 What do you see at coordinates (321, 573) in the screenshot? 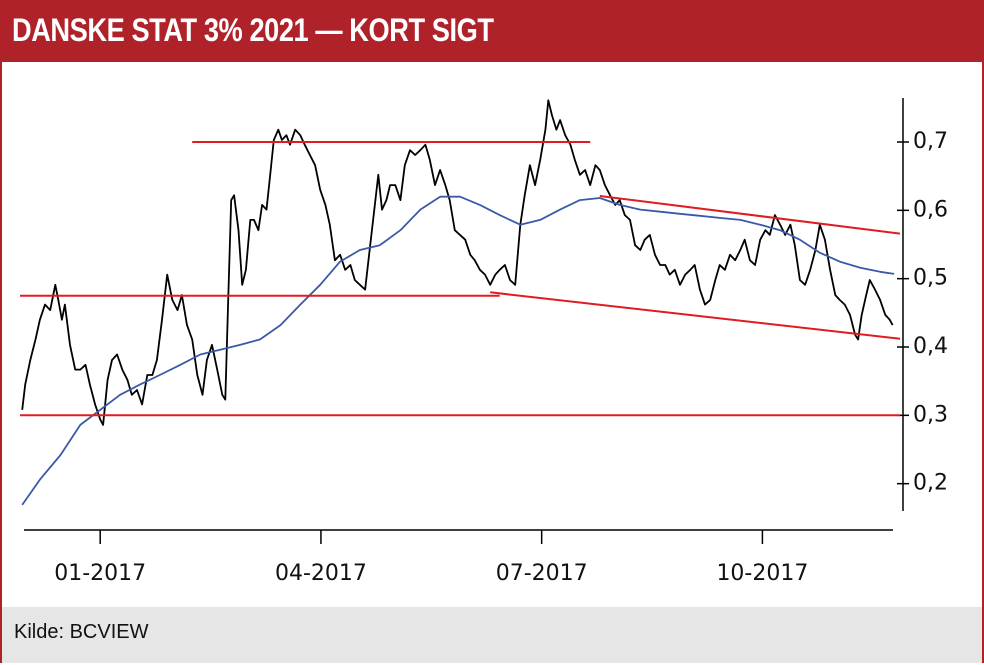
I see `x-tick-label: 04-2017` at bounding box center [321, 573].